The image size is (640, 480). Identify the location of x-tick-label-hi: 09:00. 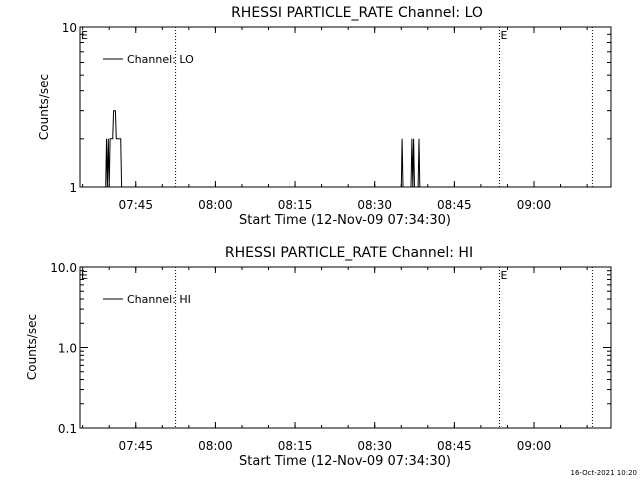
(534, 446).